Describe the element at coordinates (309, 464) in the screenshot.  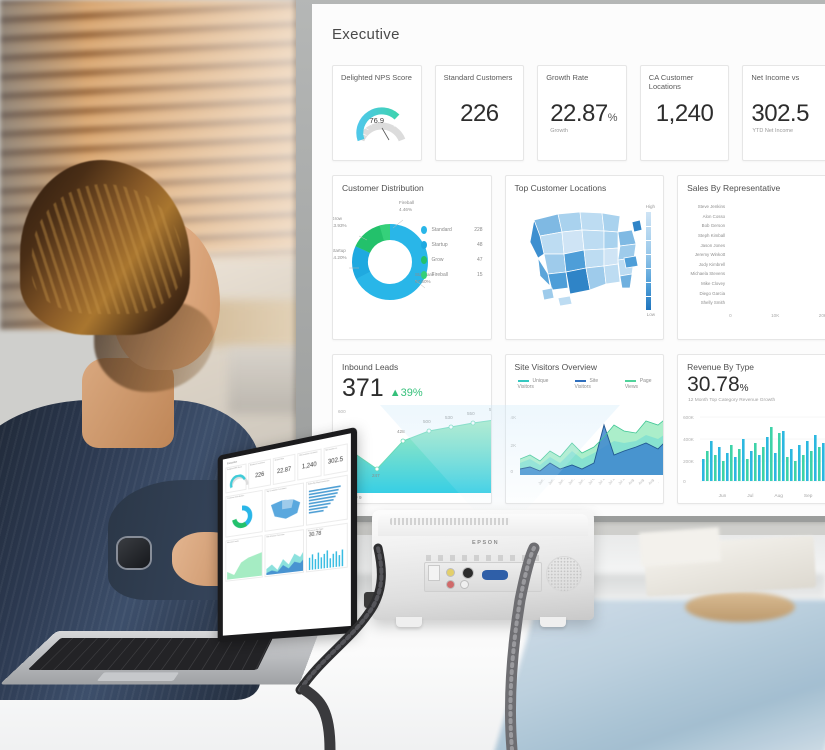
I see `mini-kpi-ca: CA Customer Locations 1,240` at that location.